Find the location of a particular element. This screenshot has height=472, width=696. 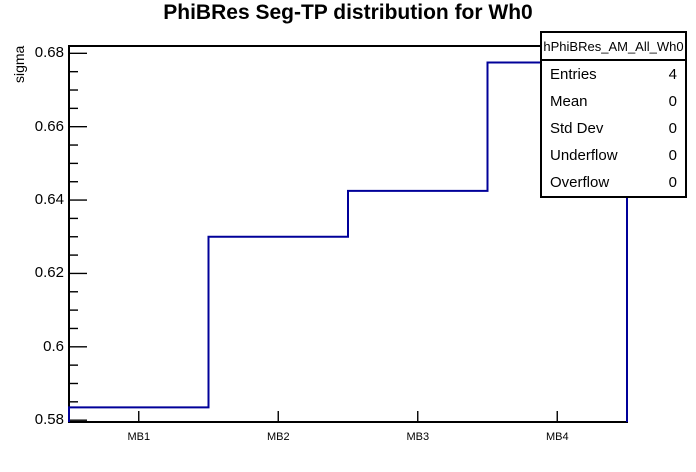

stats-row-label: Mean is located at coordinates (569, 101).